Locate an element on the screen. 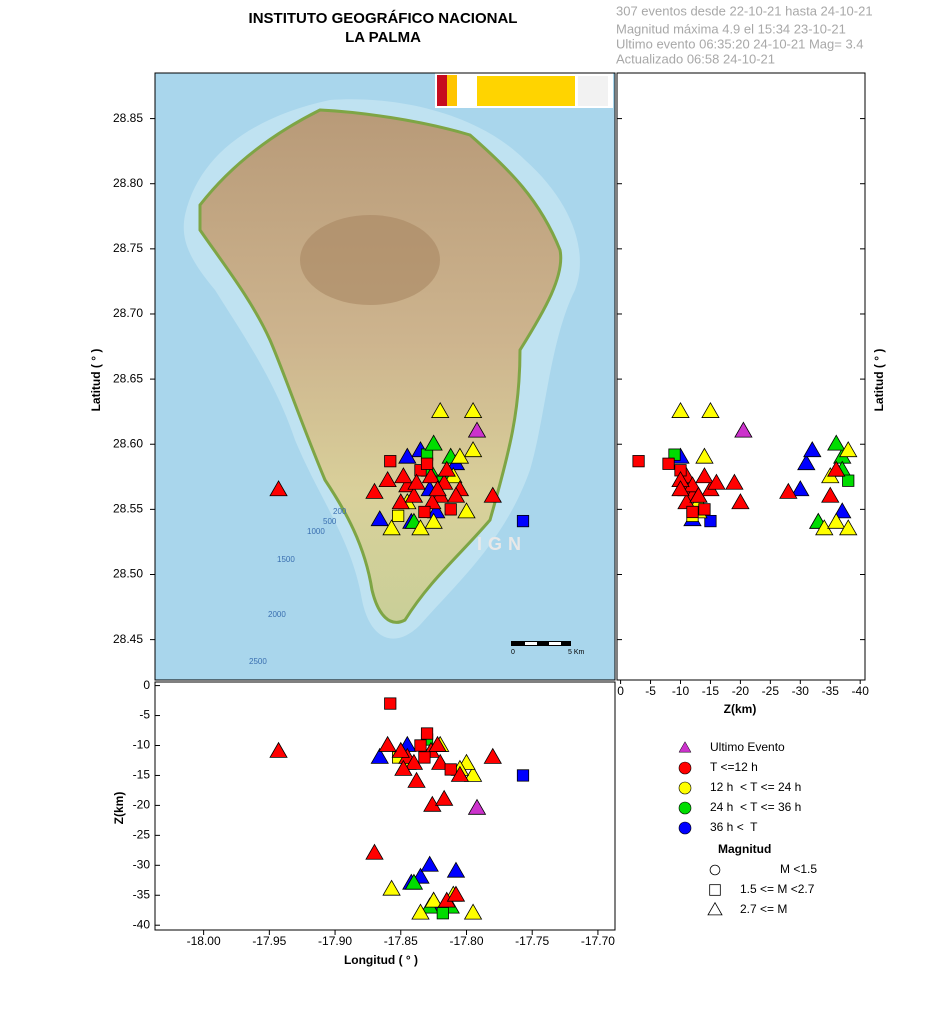 The width and height of the screenshot is (951, 1013). map-points is located at coordinates (399, 468).